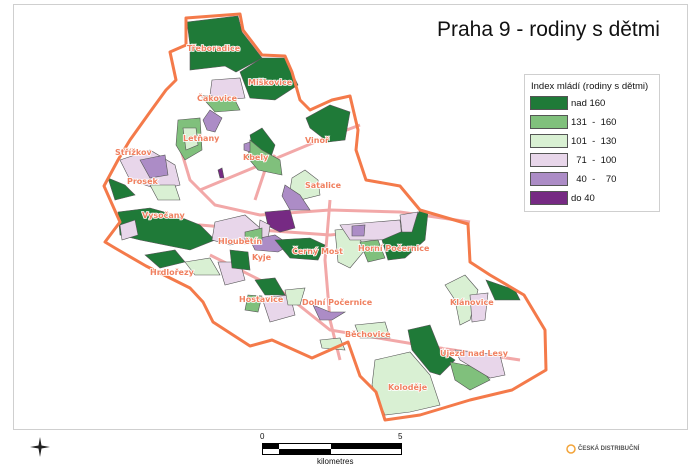  I want to click on place-label: Újezd nad Lesy, so click(474, 352).